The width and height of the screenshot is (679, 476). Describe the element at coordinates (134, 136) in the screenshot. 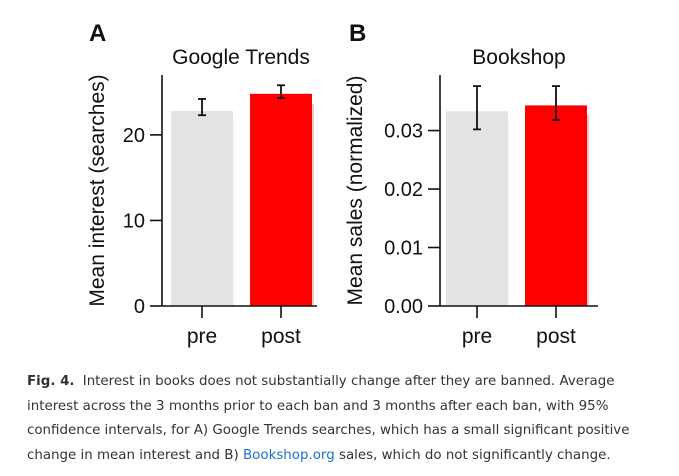

I see `y-tick-label: 20` at that location.